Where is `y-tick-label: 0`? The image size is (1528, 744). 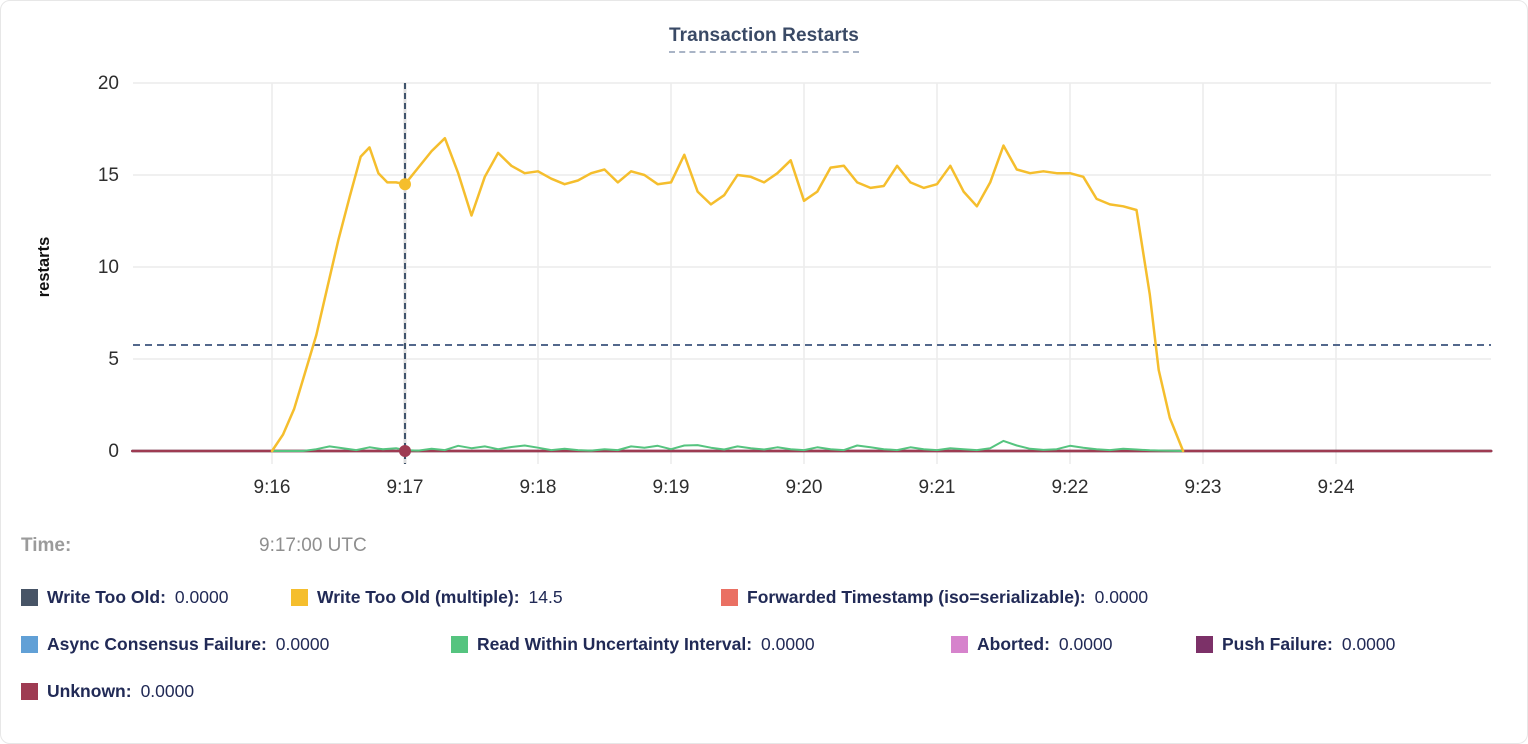
y-tick-label: 0 is located at coordinates (113, 451).